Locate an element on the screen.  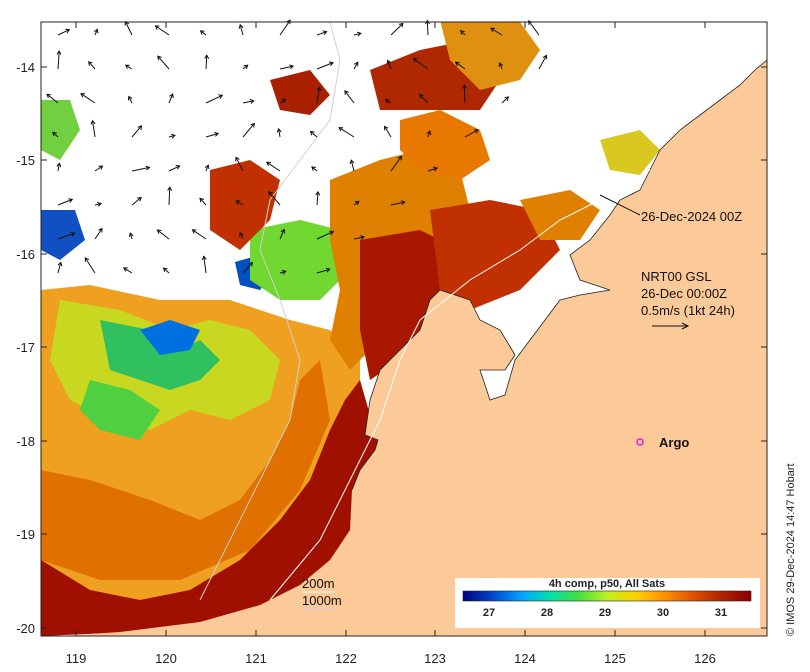
colorbar-tick-label: 29 is located at coordinates (605, 613).